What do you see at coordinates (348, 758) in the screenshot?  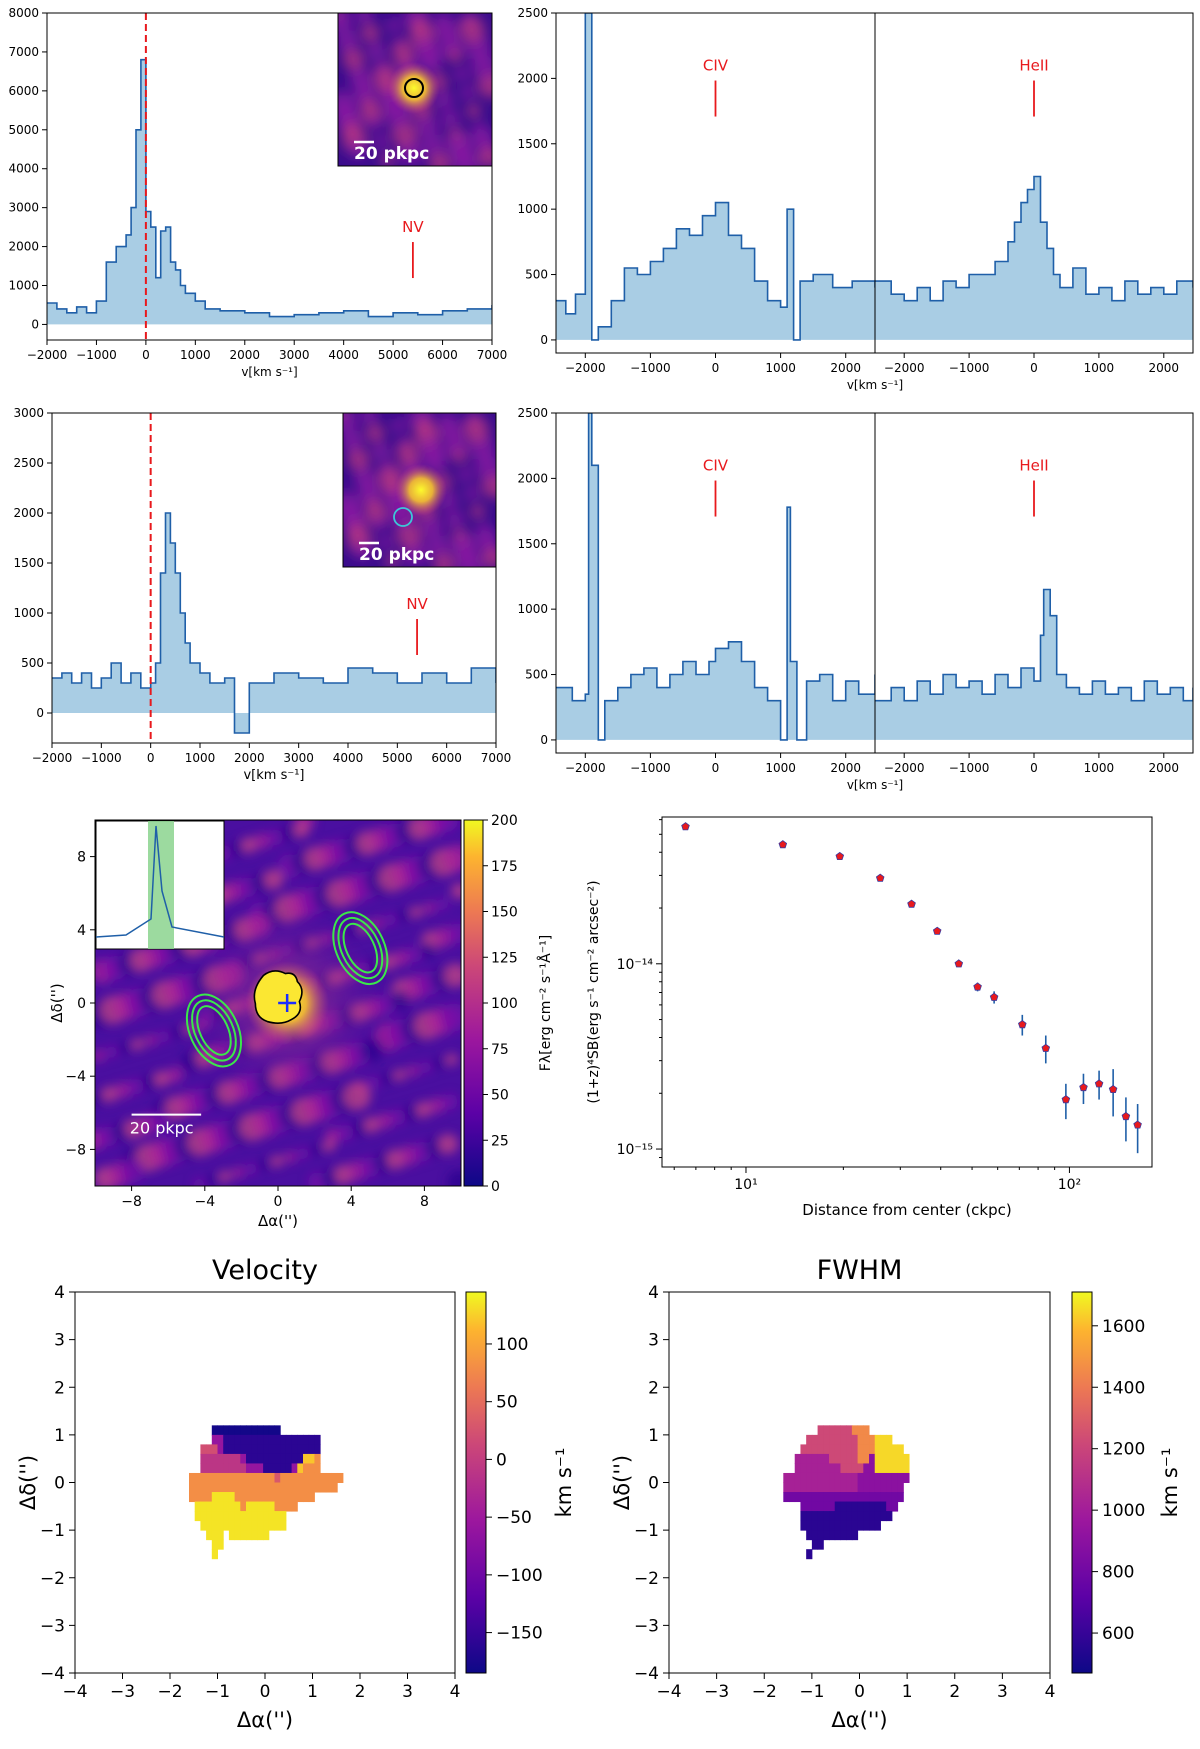 I see `x-tick-label: 4000` at bounding box center [348, 758].